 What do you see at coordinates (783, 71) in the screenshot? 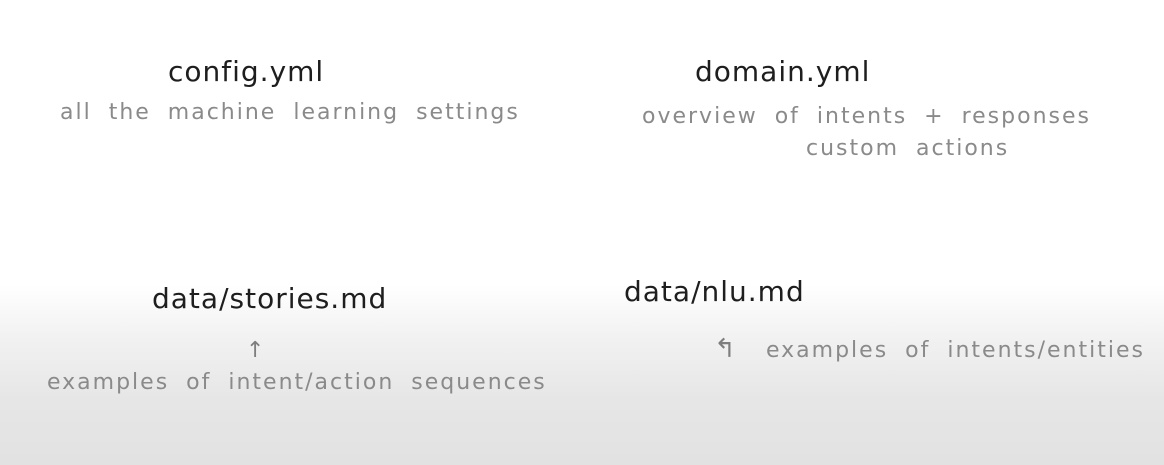
I see `domain-filename: domain.yml` at bounding box center [783, 71].